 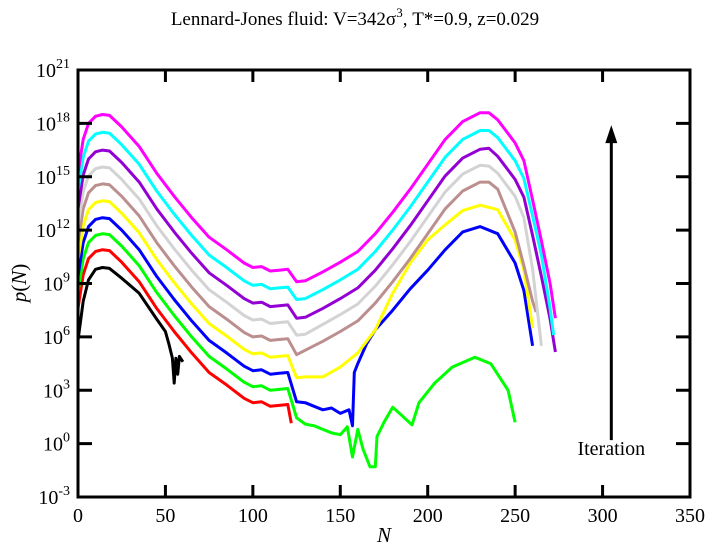 What do you see at coordinates (690, 516) in the screenshot?
I see `x-tick-label: 350` at bounding box center [690, 516].